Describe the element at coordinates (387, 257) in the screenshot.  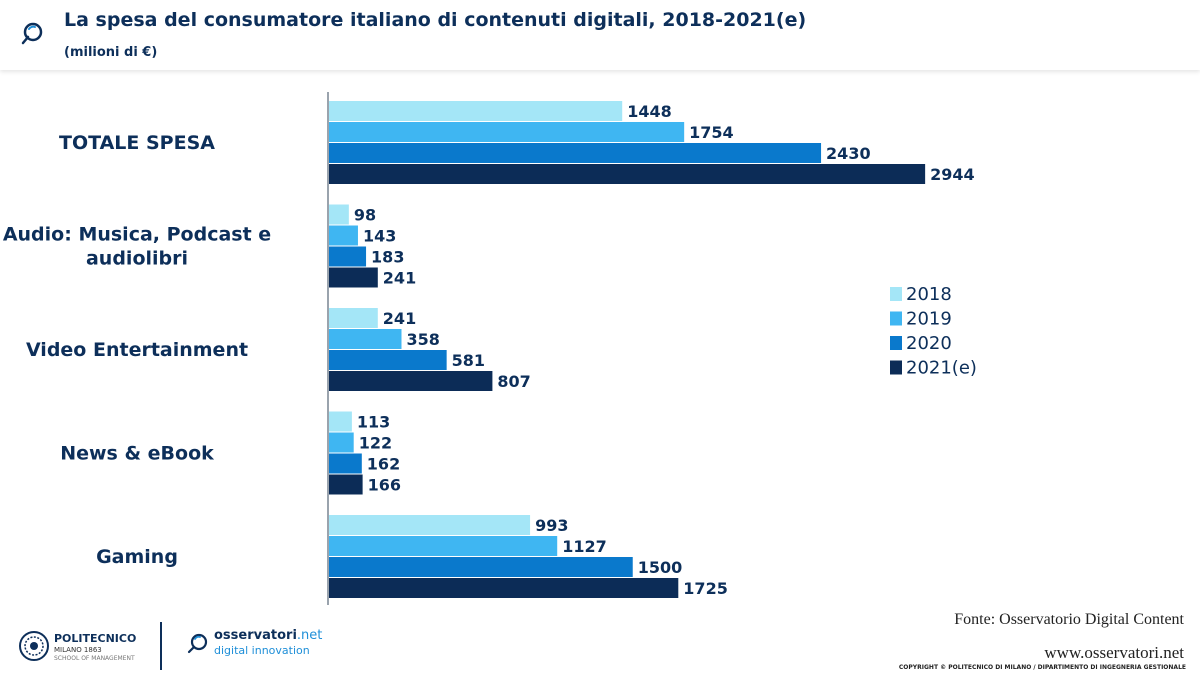
I see `value-label: 183` at that location.